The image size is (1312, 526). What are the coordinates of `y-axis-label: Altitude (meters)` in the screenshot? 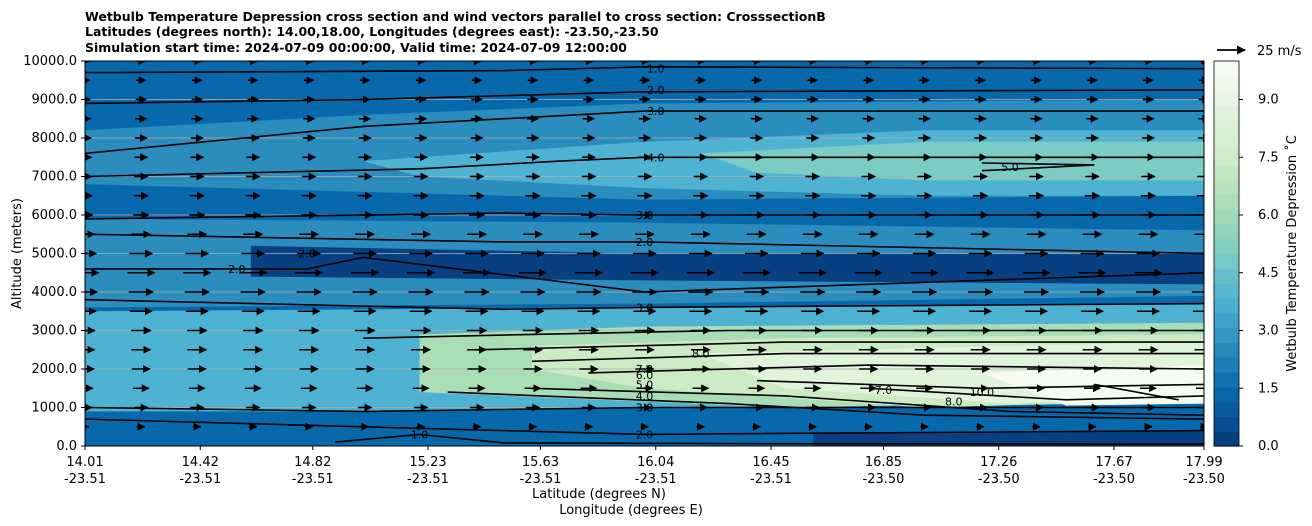 It's located at (17, 253).